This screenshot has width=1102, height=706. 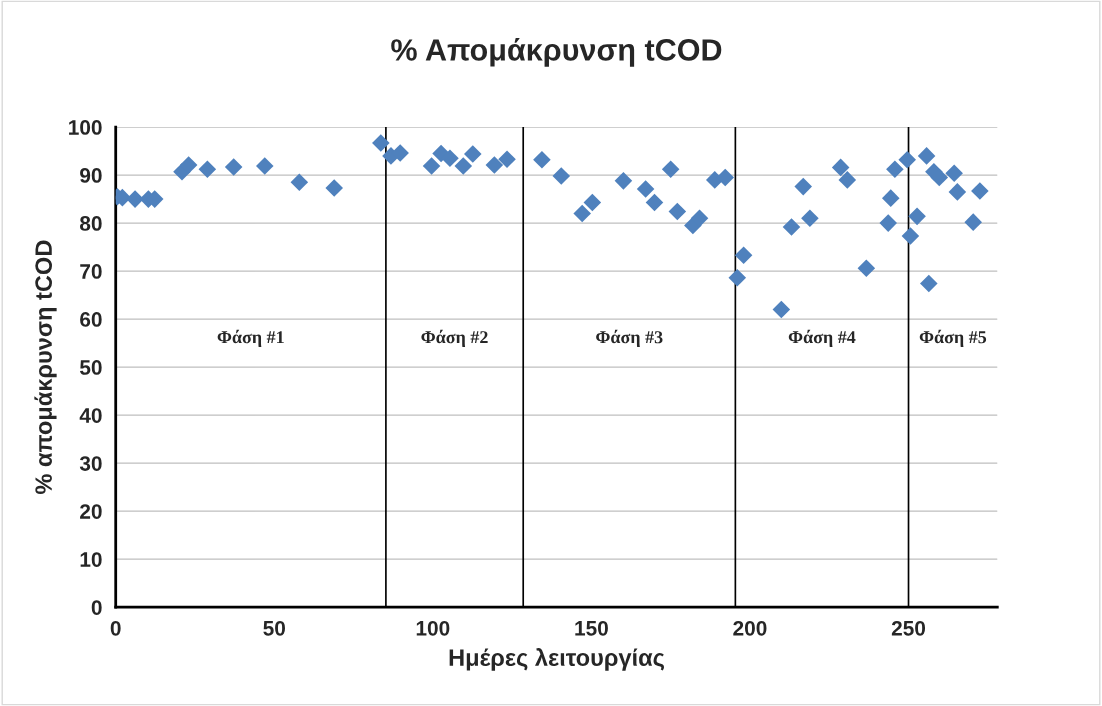 What do you see at coordinates (90, 367) in the screenshot?
I see `y-tick-label: 50` at bounding box center [90, 367].